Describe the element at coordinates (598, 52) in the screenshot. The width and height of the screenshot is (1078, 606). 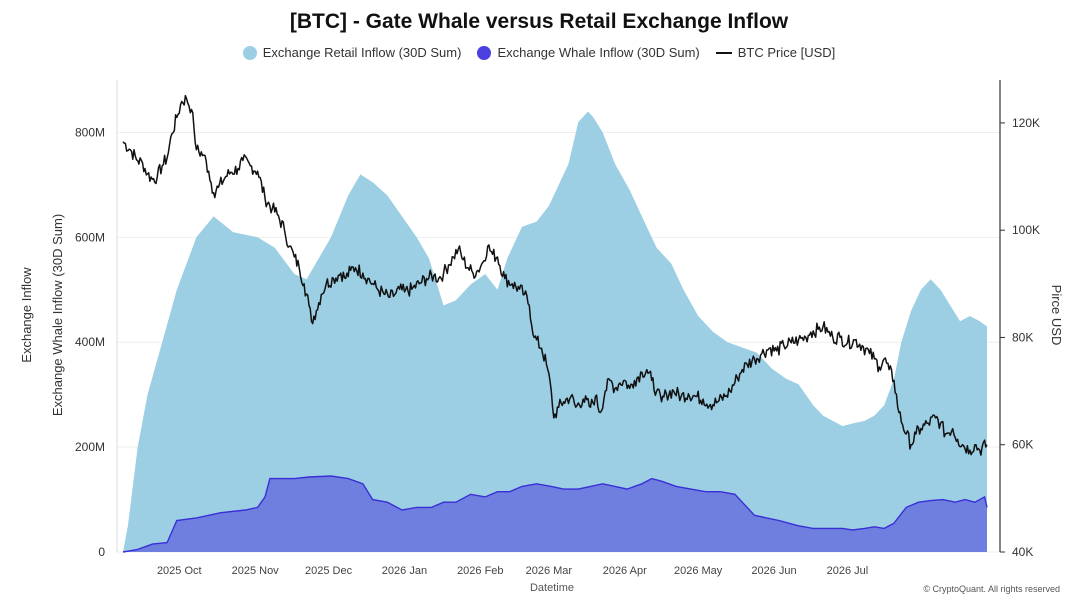
I see `legend-whale-label: Exchange Whale Inflow (30D Sum)` at that location.